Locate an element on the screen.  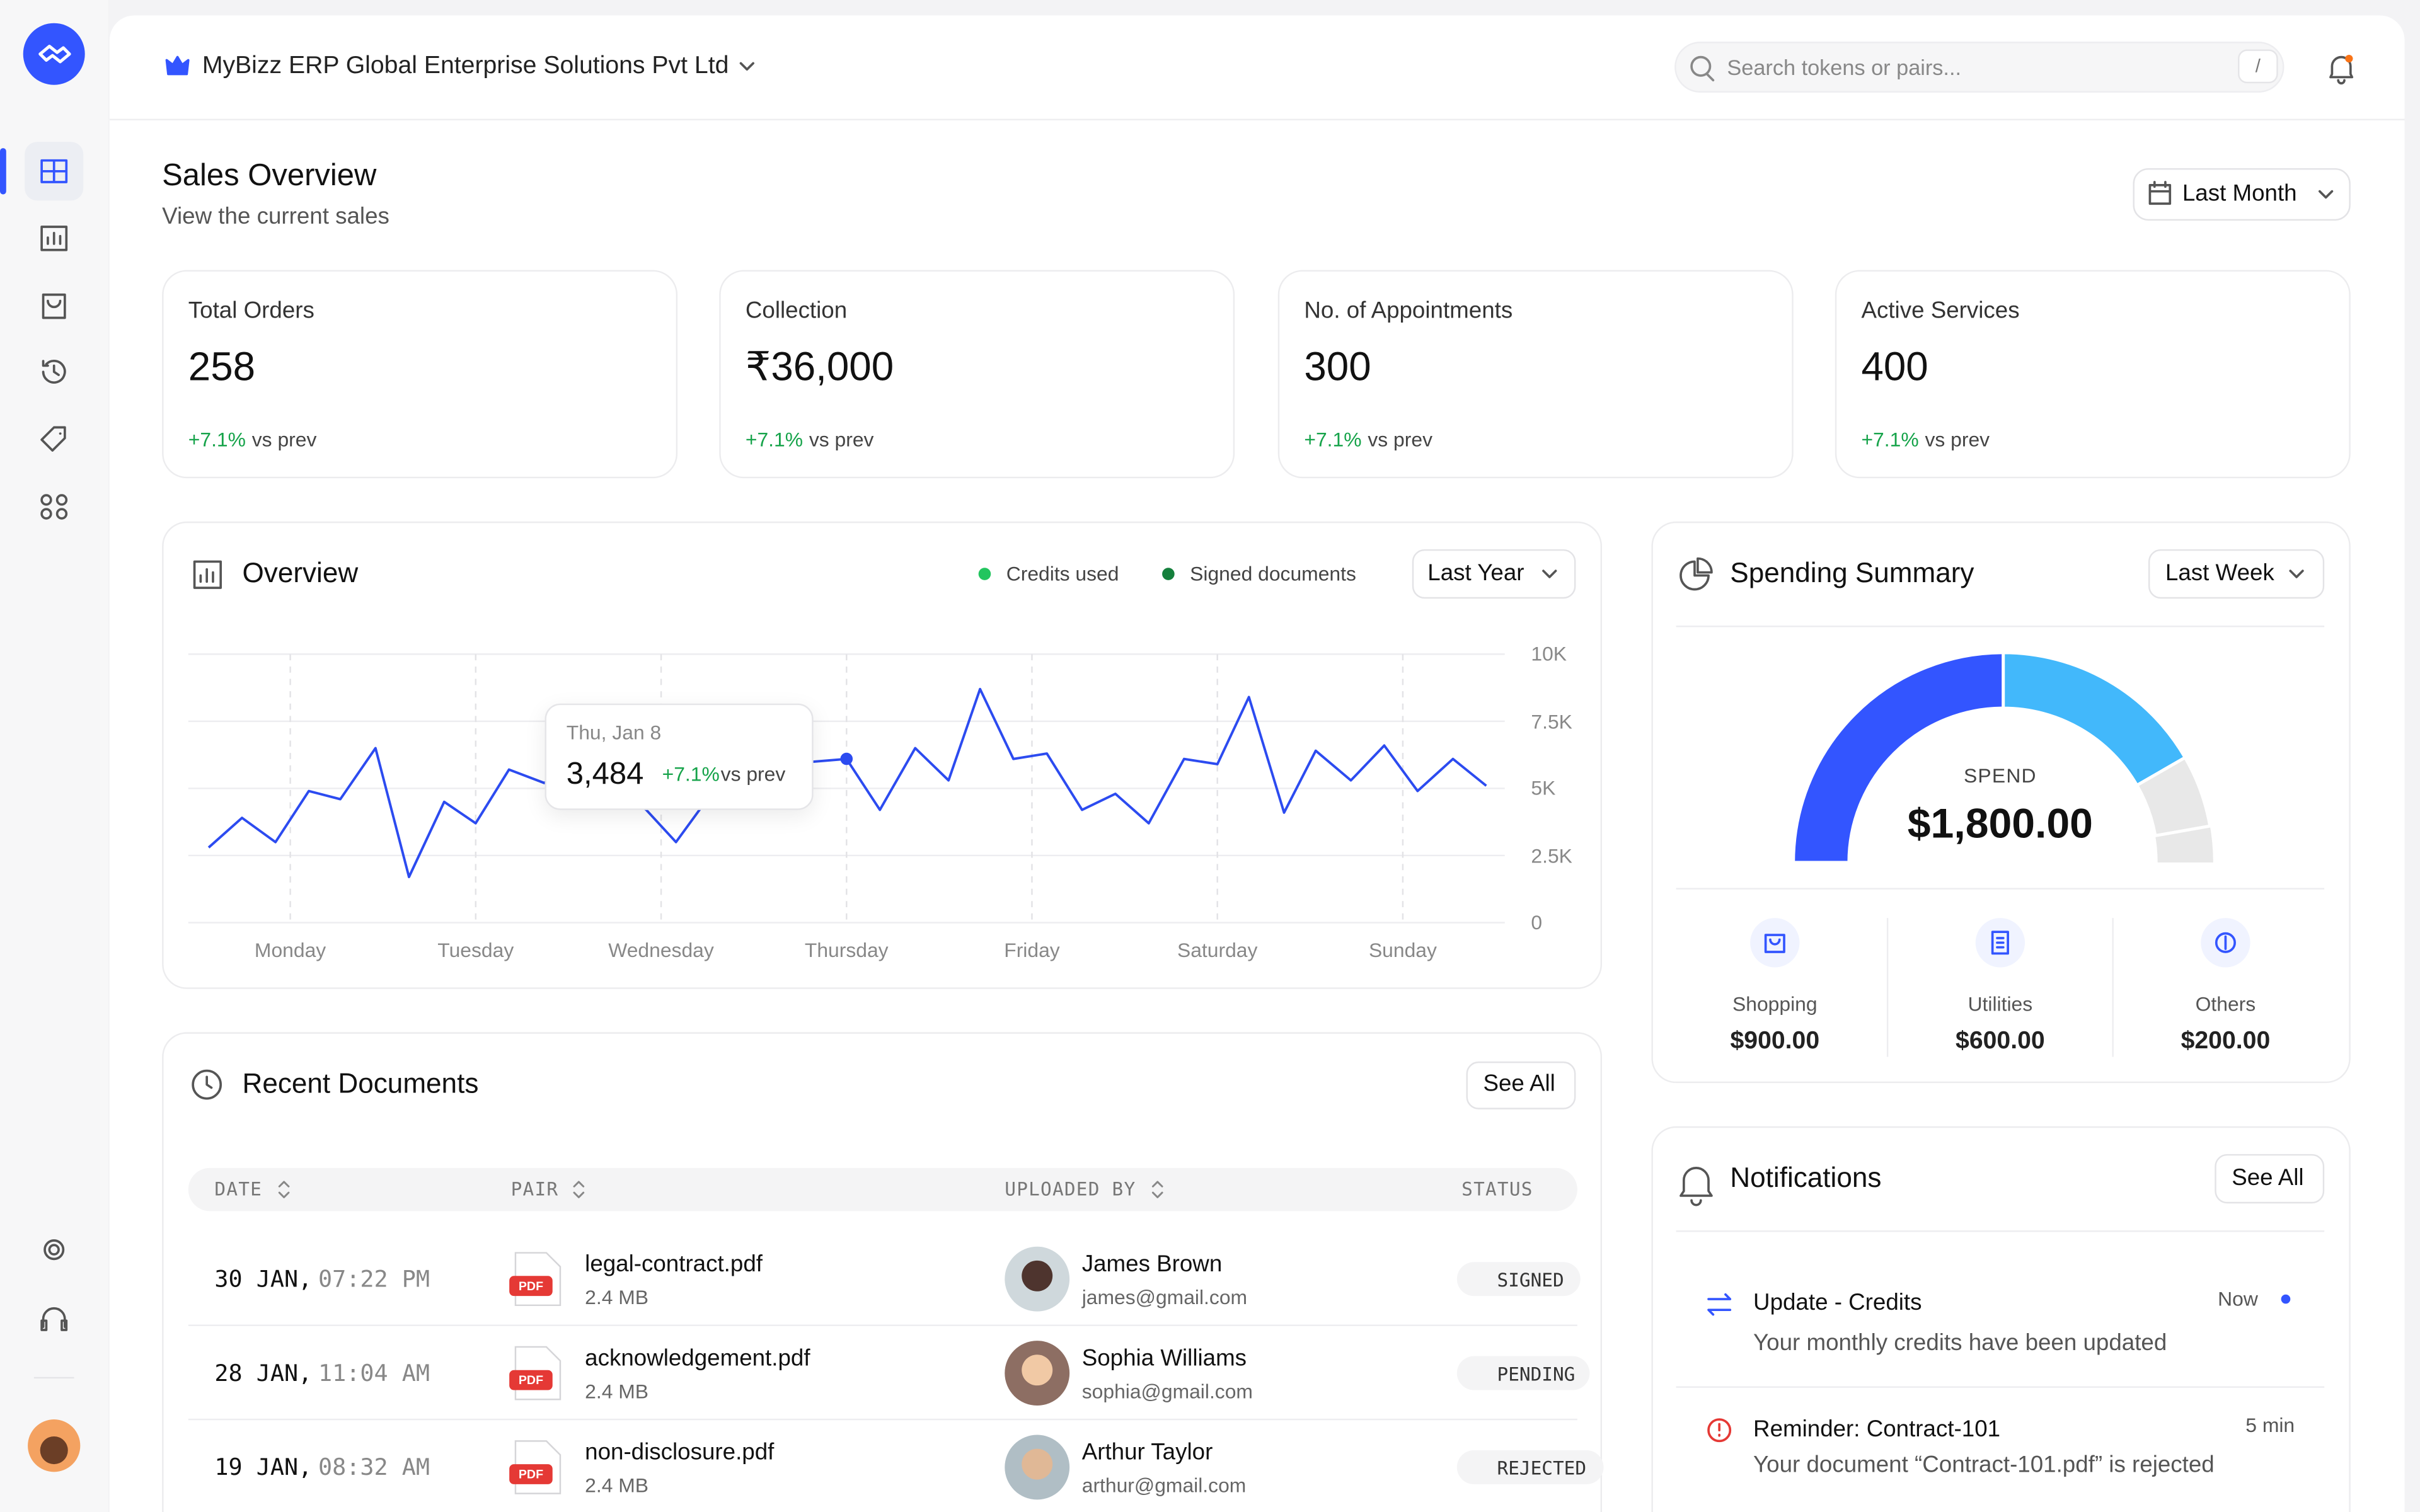
legend-label: Credits used is located at coordinates (1062, 573).